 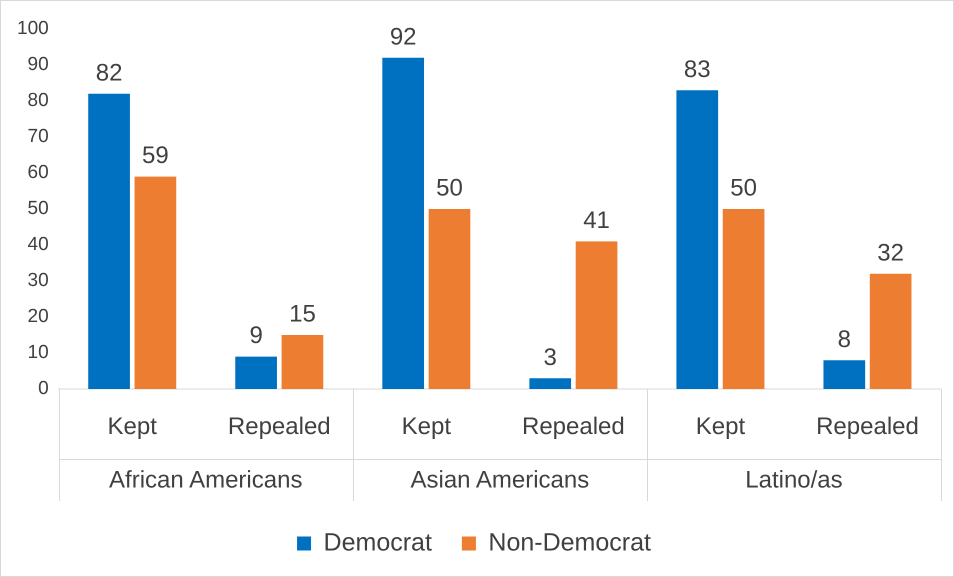 I want to click on text: African Americans, so click(x=205, y=480).